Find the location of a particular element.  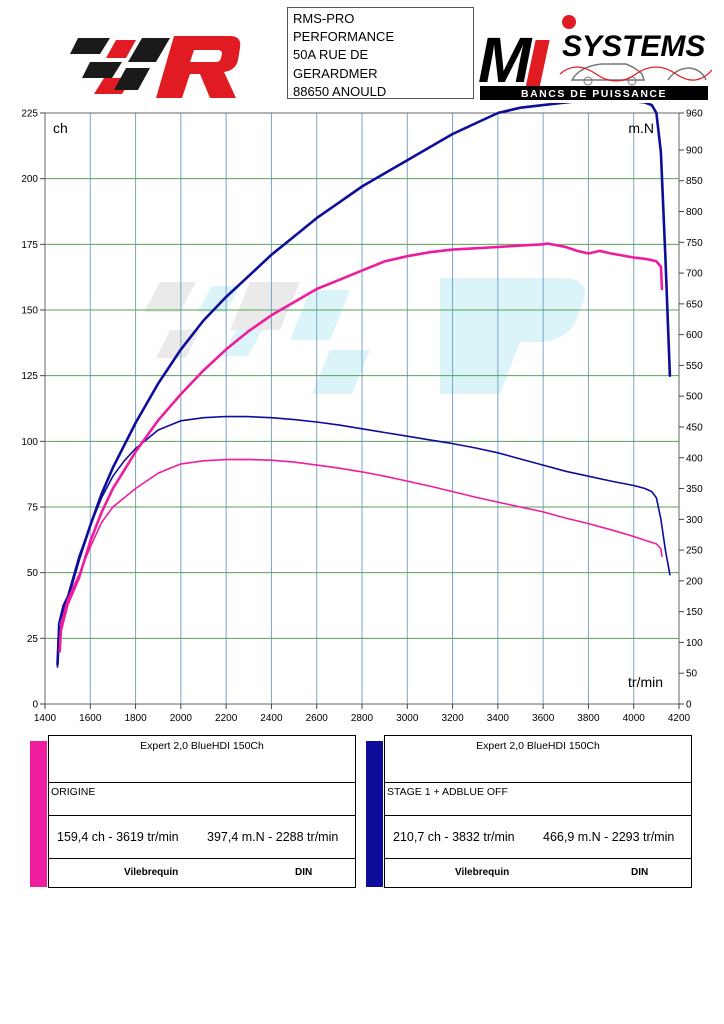

x-tick-label: 2600 is located at coordinates (317, 718).